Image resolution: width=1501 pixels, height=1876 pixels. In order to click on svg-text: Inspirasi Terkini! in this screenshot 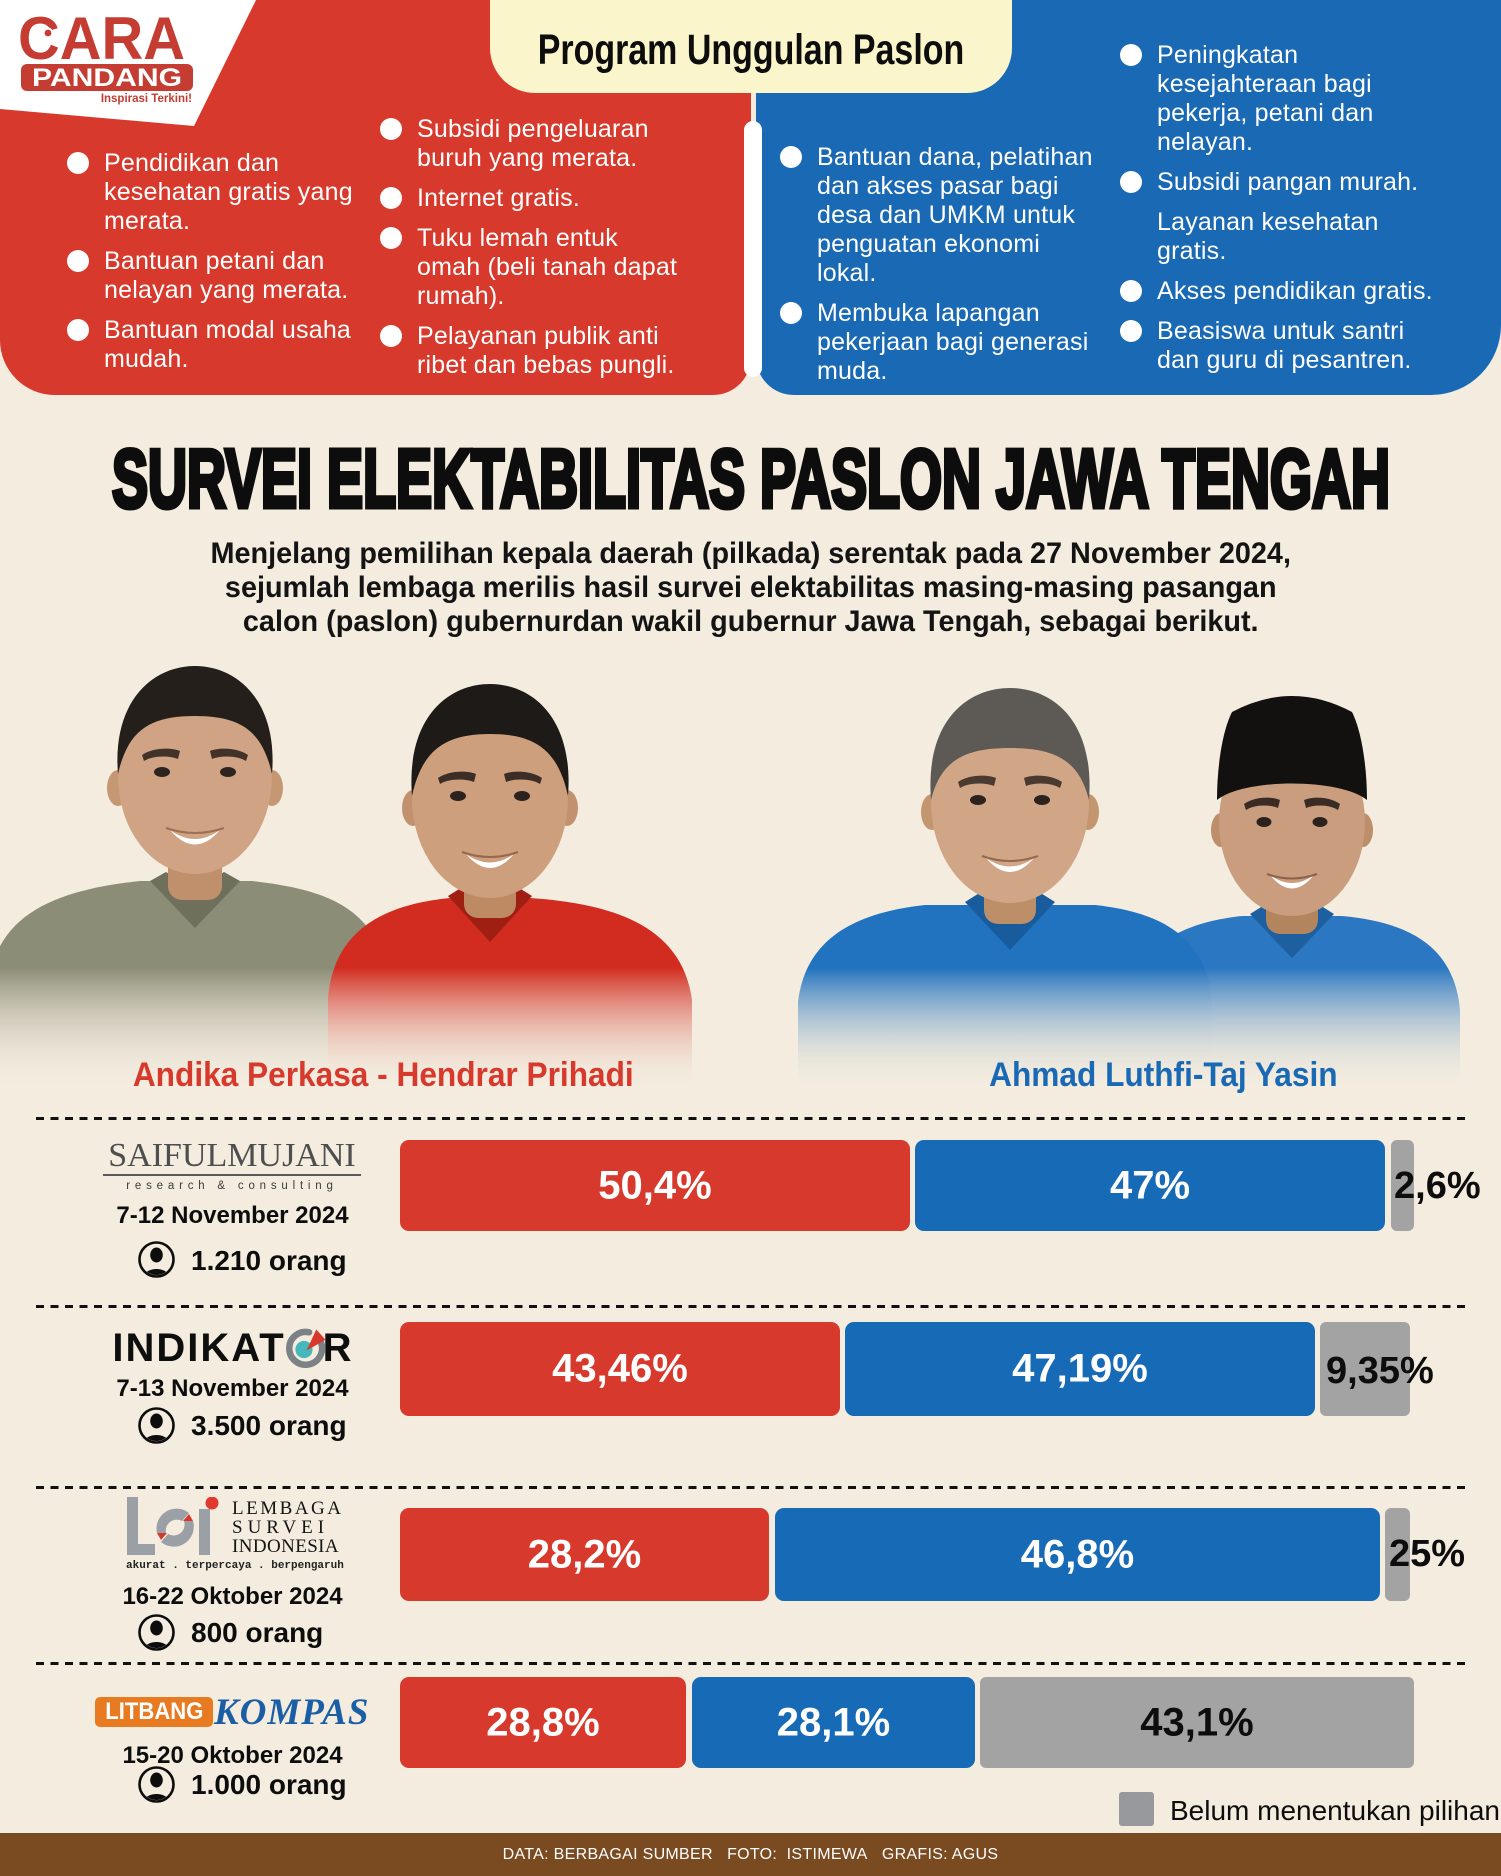, I will do `click(146, 99)`.